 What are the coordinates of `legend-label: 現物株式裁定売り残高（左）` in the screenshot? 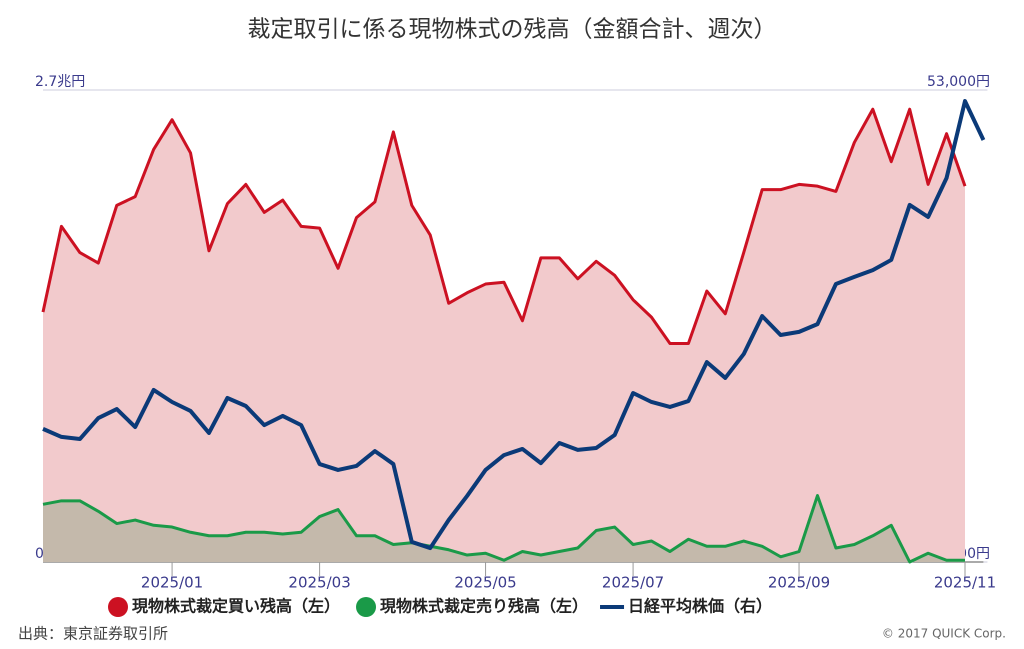 It's located at (484, 606).